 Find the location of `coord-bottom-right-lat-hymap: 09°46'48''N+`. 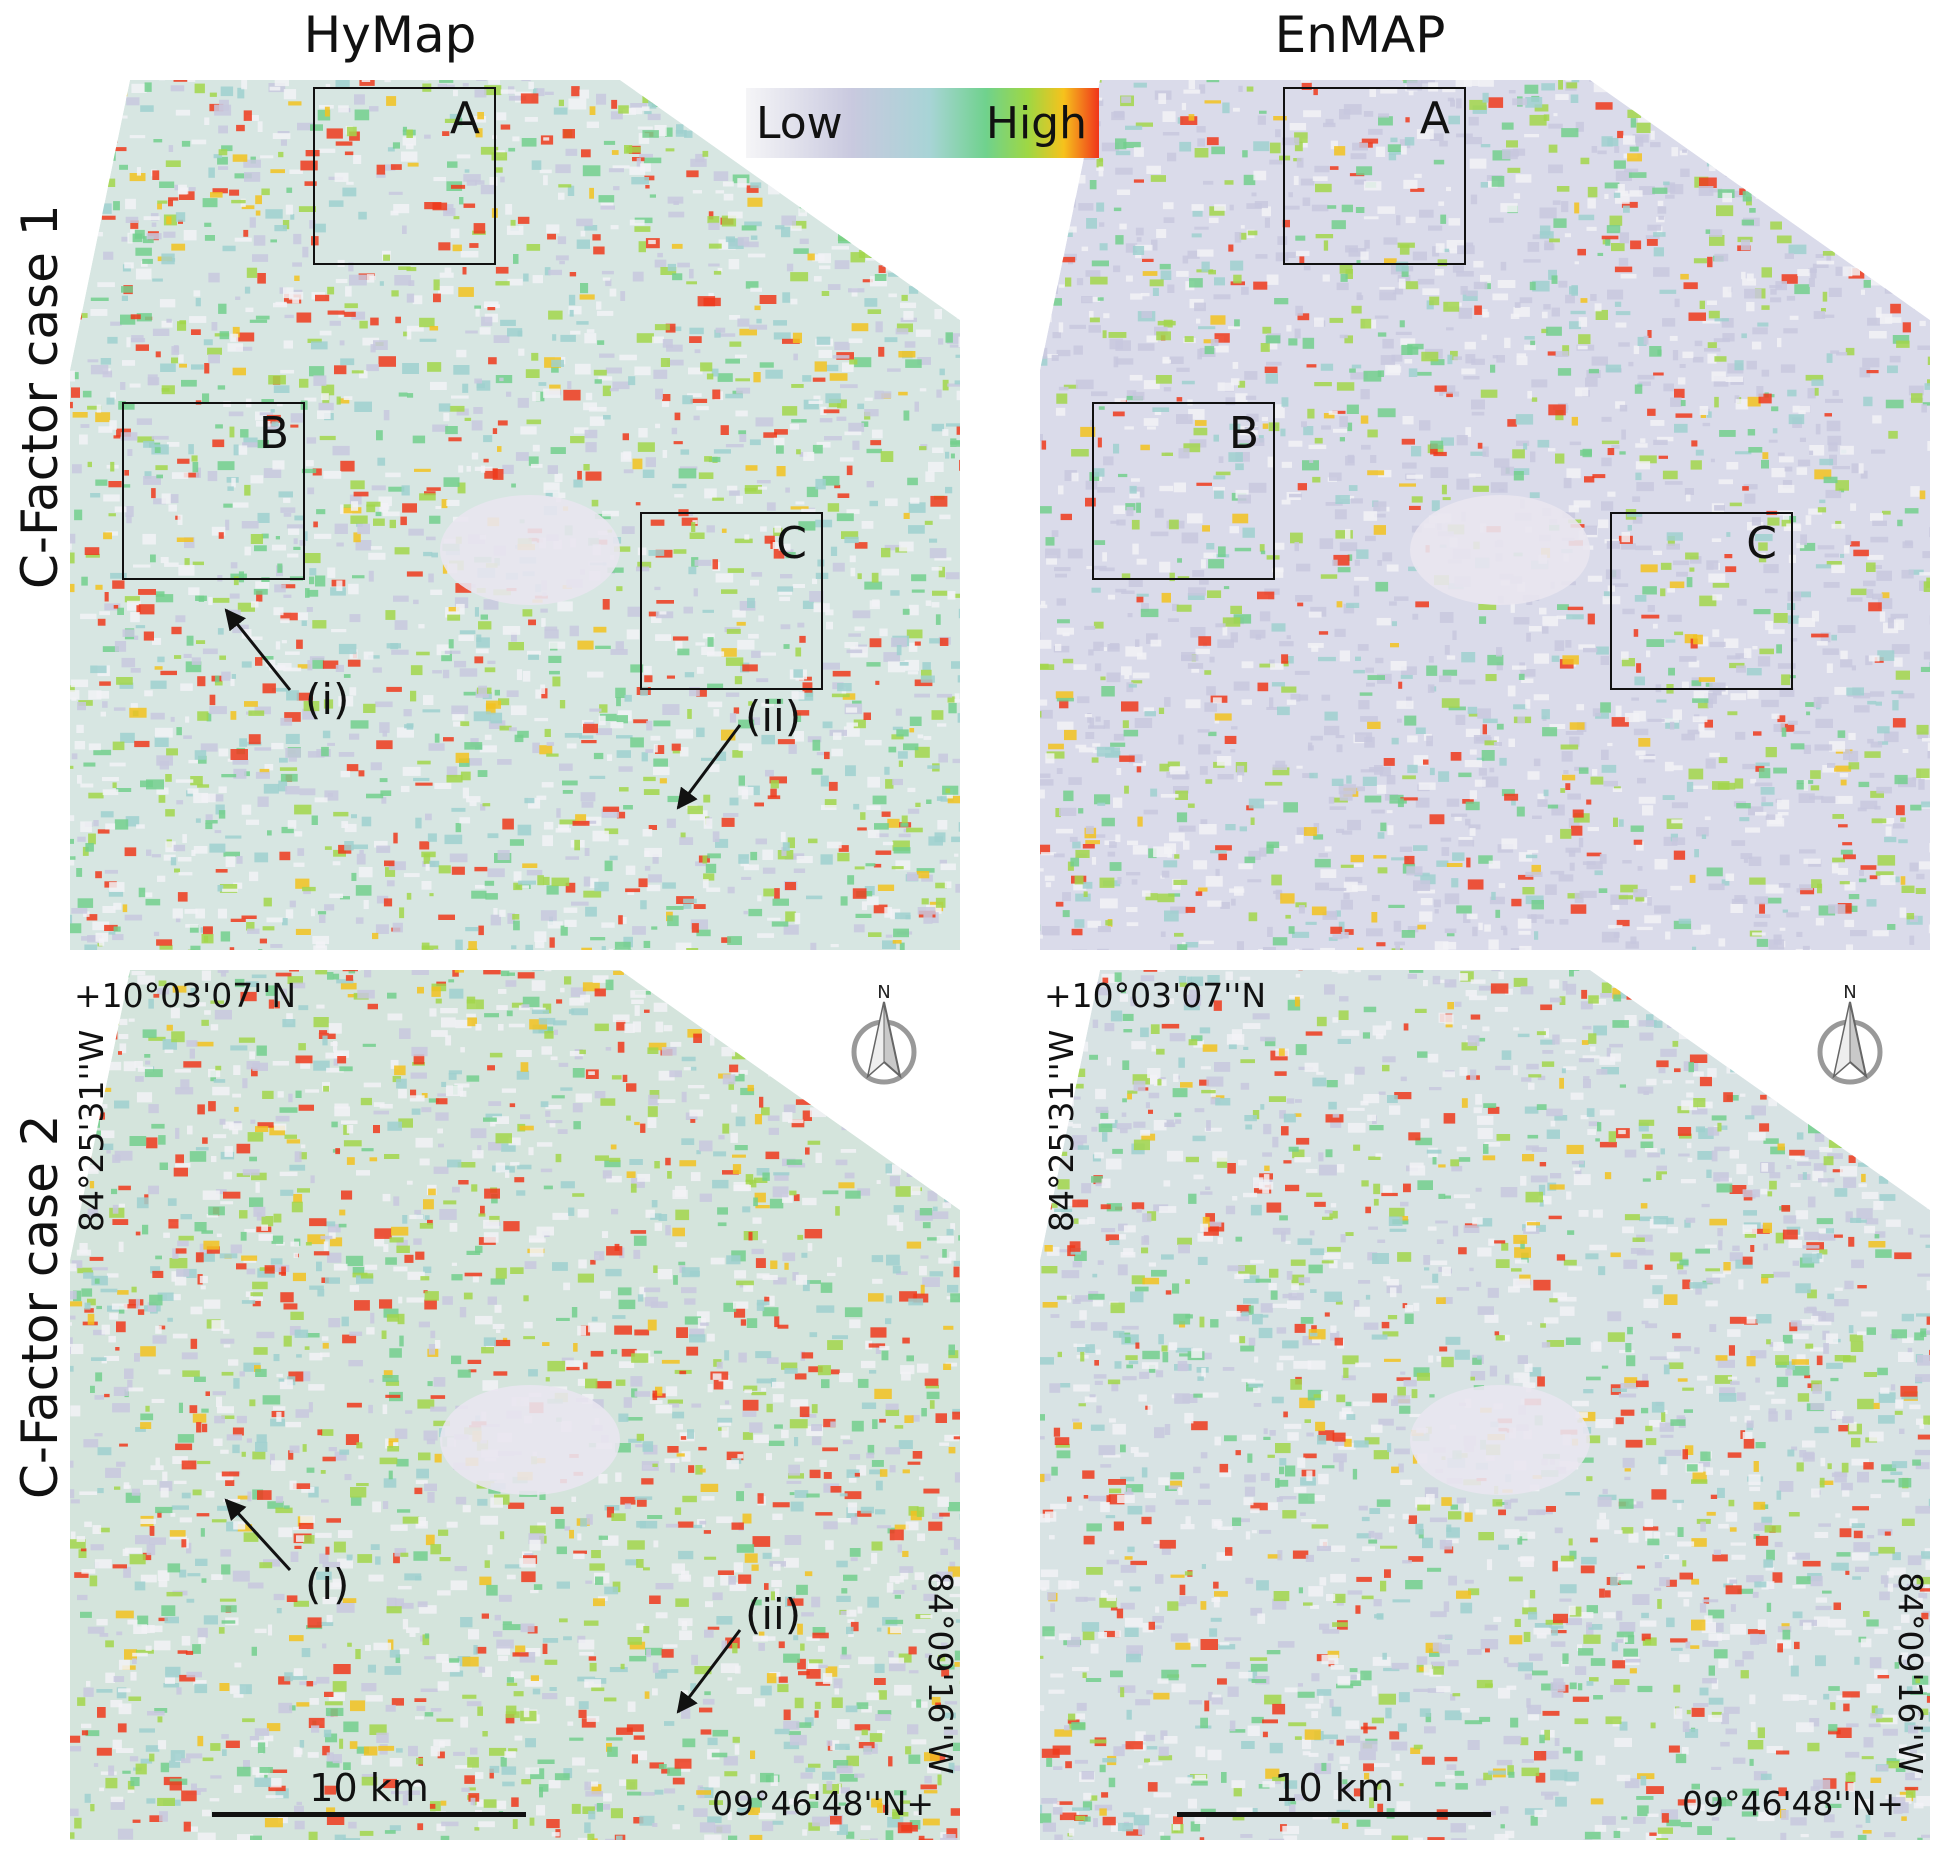

coord-bottom-right-lat-hymap: 09°46'48''N+ is located at coordinates (823, 1803).